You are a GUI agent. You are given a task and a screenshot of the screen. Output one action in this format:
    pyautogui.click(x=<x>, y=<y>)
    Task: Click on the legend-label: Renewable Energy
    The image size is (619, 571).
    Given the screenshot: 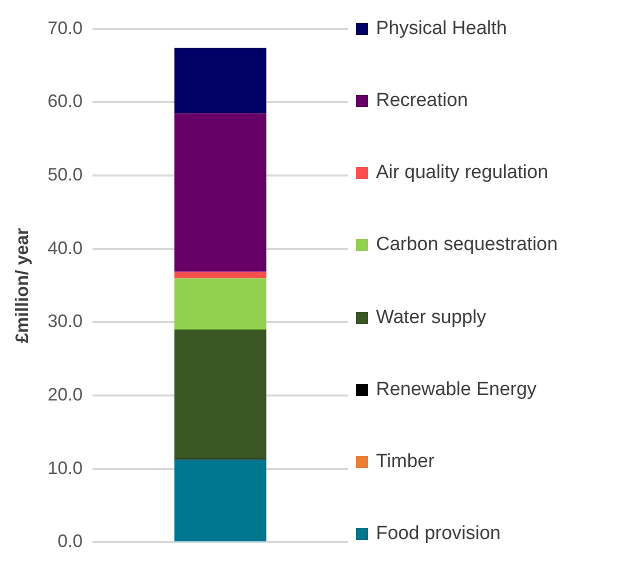 What is the action you would take?
    pyautogui.click(x=456, y=389)
    